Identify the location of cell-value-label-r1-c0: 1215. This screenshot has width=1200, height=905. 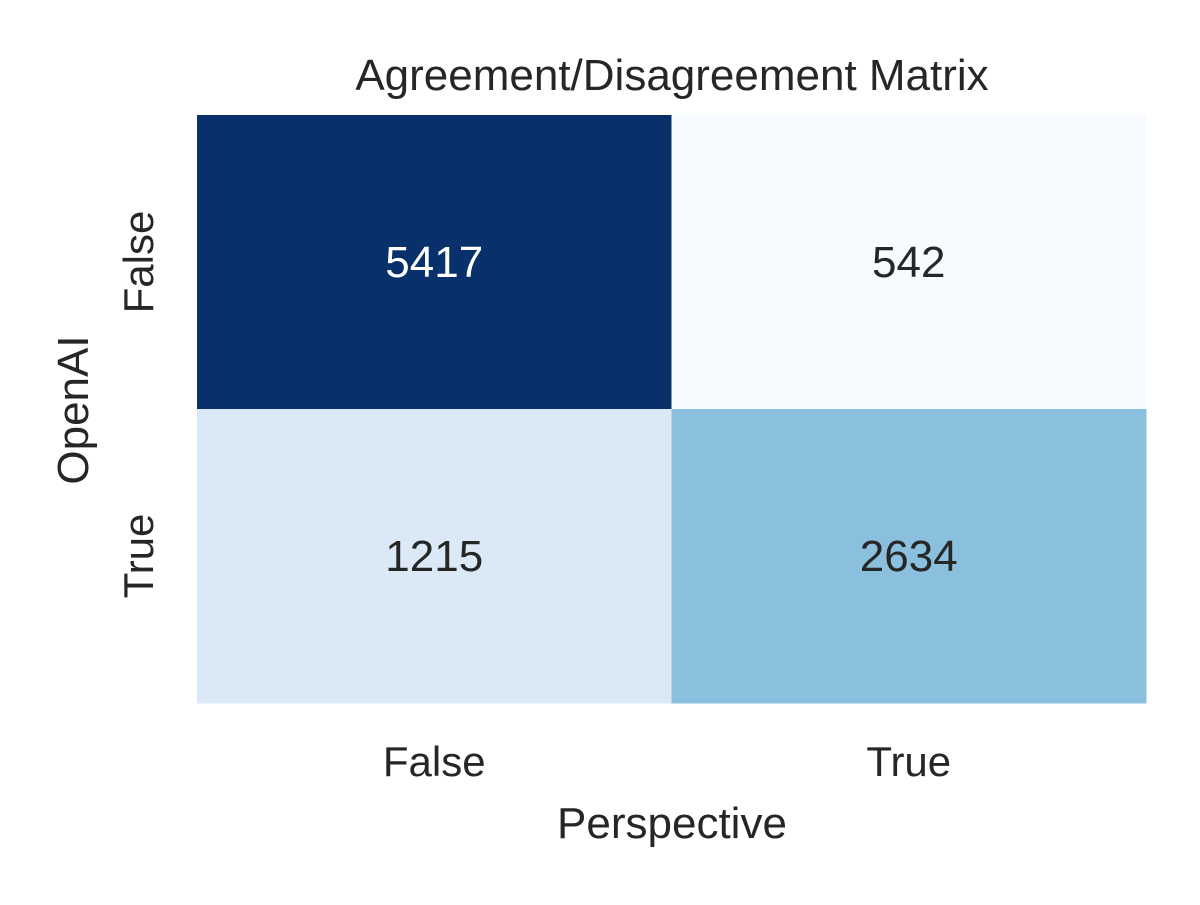
(434, 556).